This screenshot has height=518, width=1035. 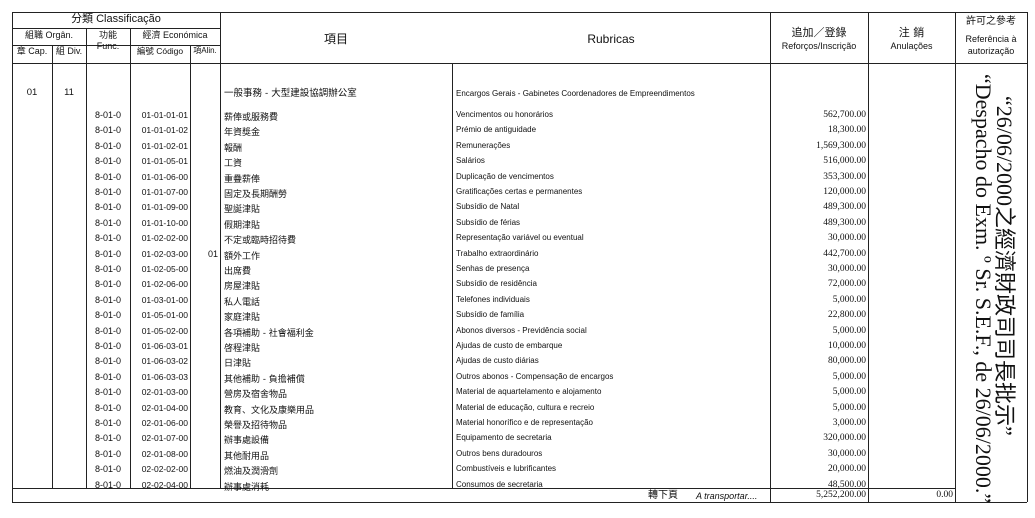 I want to click on cell-item-zh: 教育、文化及康樂用品, so click(x=269, y=410).